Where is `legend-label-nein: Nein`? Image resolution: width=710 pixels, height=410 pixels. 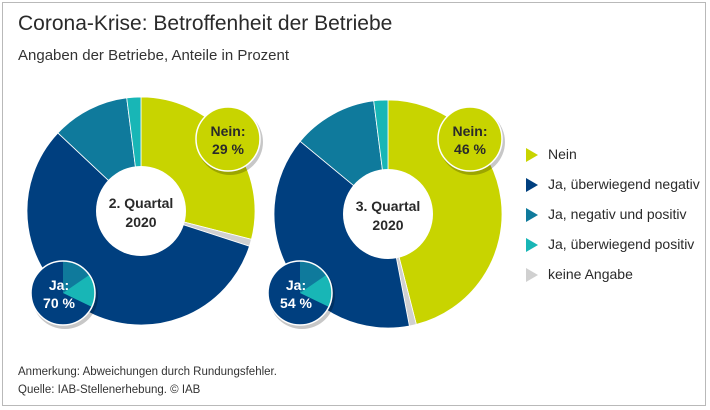 legend-label-nein: Nein is located at coordinates (562, 154).